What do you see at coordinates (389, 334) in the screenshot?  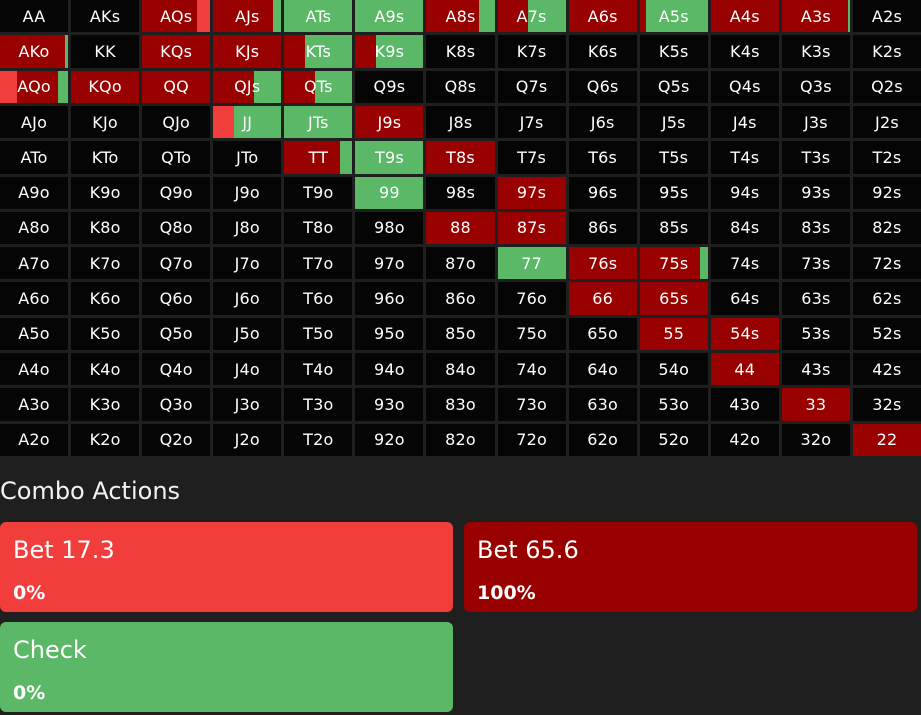 I see `hand-cell: 95o` at bounding box center [389, 334].